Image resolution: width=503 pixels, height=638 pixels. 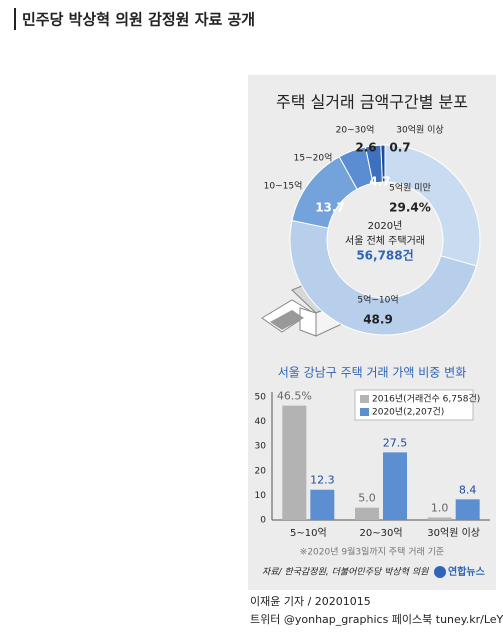 I want to click on value-label: 46.5%, so click(x=294, y=396).